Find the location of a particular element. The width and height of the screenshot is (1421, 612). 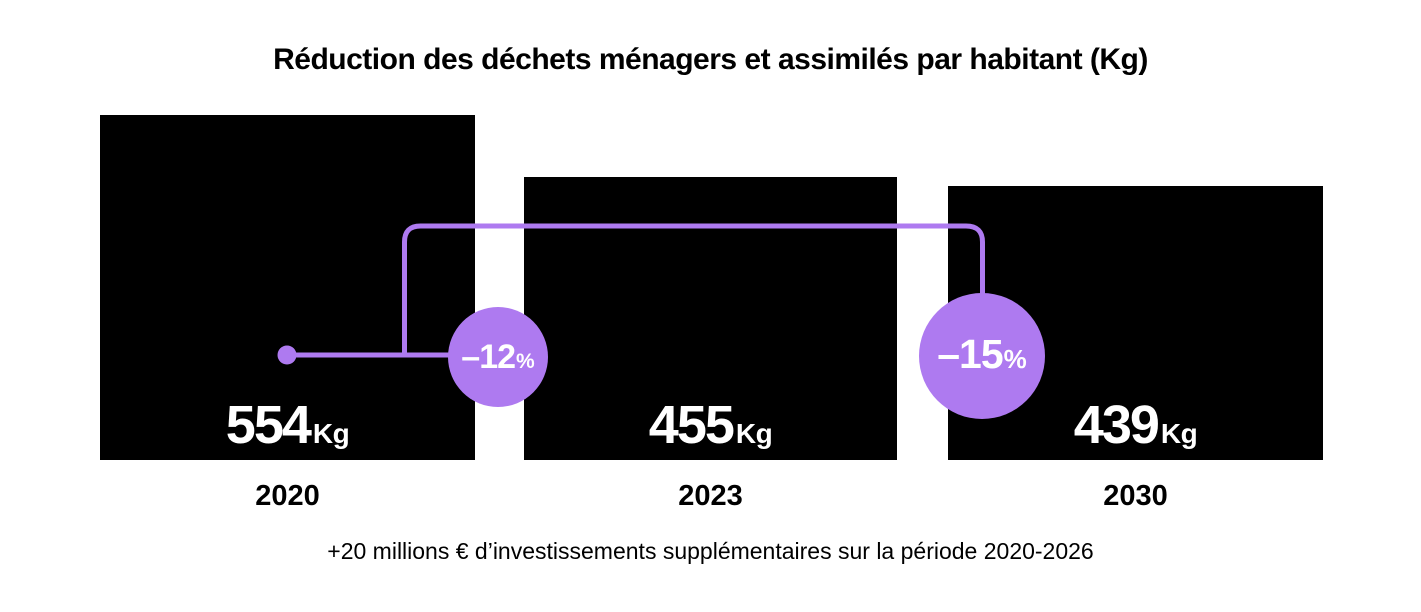

badge-content: –12 % is located at coordinates (497, 373).